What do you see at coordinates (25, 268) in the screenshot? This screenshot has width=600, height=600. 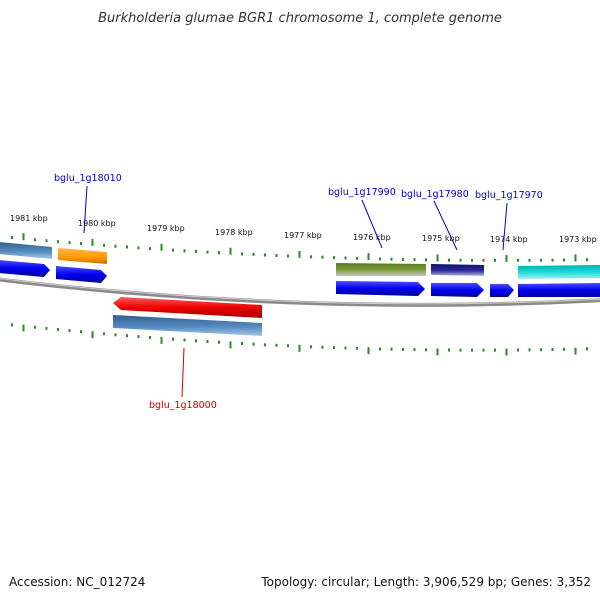 I see `cds-arrow-left` at bounding box center [25, 268].